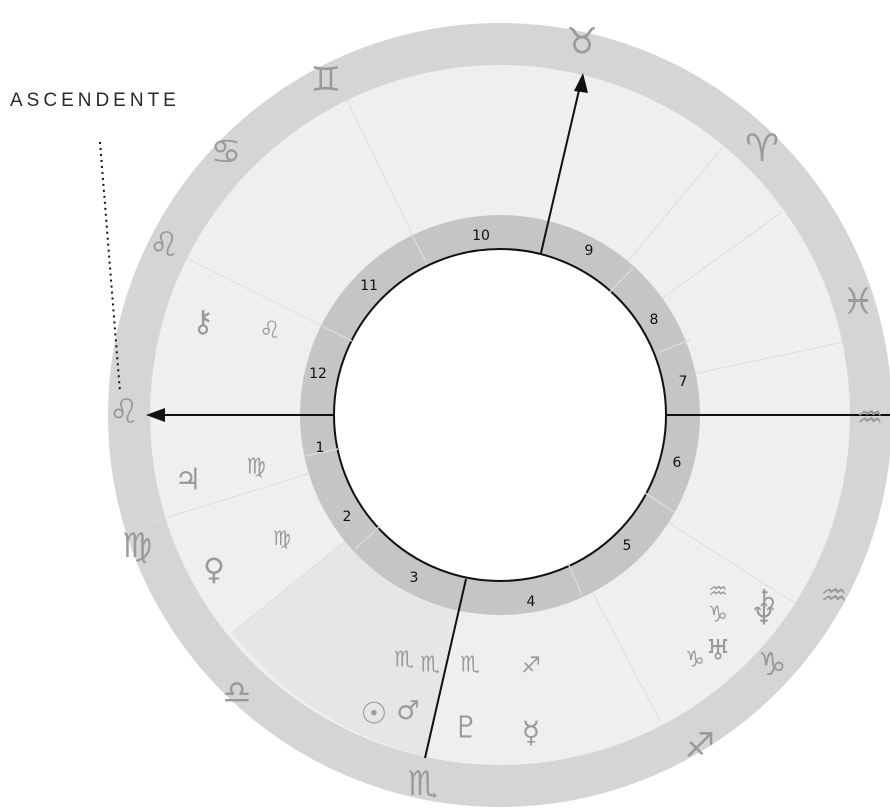  Describe the element at coordinates (654, 320) in the screenshot. I see `house-number-8: 8` at that location.